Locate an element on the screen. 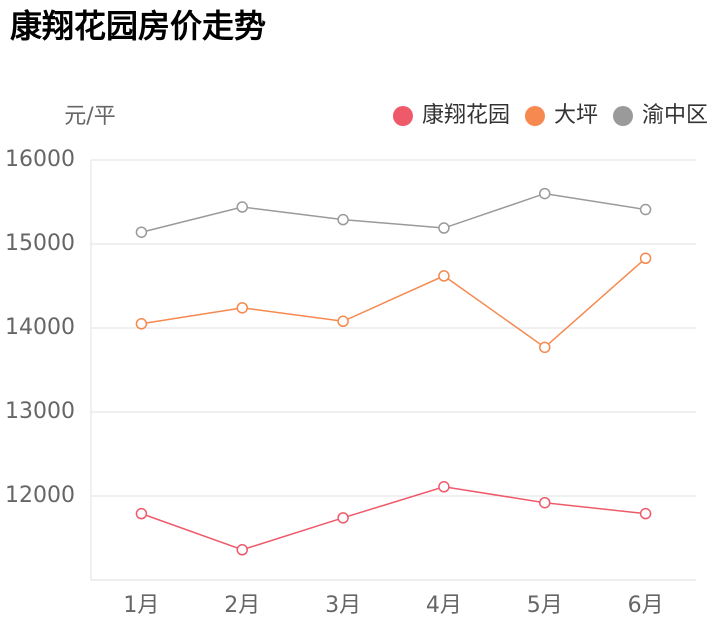 The width and height of the screenshot is (718, 640). x-tick-label: 3月 is located at coordinates (343, 605).